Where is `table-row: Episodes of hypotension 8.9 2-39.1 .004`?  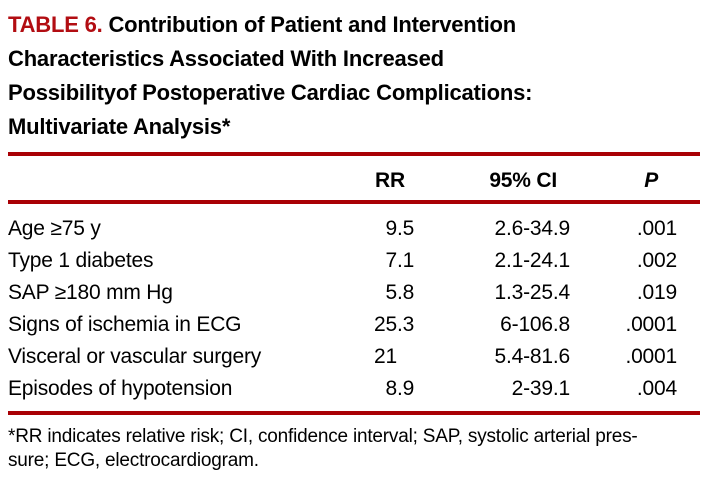
table-row: Episodes of hypotension 8.9 2-39.1 .004 is located at coordinates (354, 389).